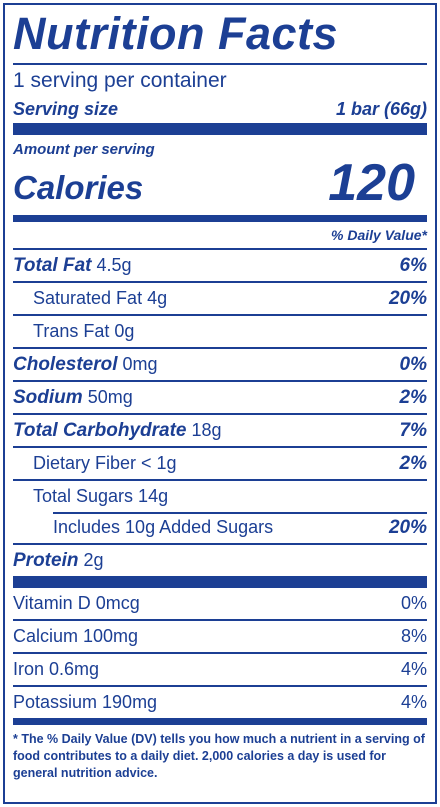 This screenshot has height=807, width=440. What do you see at coordinates (413, 430) in the screenshot?
I see `nutrient-dv: 7%` at bounding box center [413, 430].